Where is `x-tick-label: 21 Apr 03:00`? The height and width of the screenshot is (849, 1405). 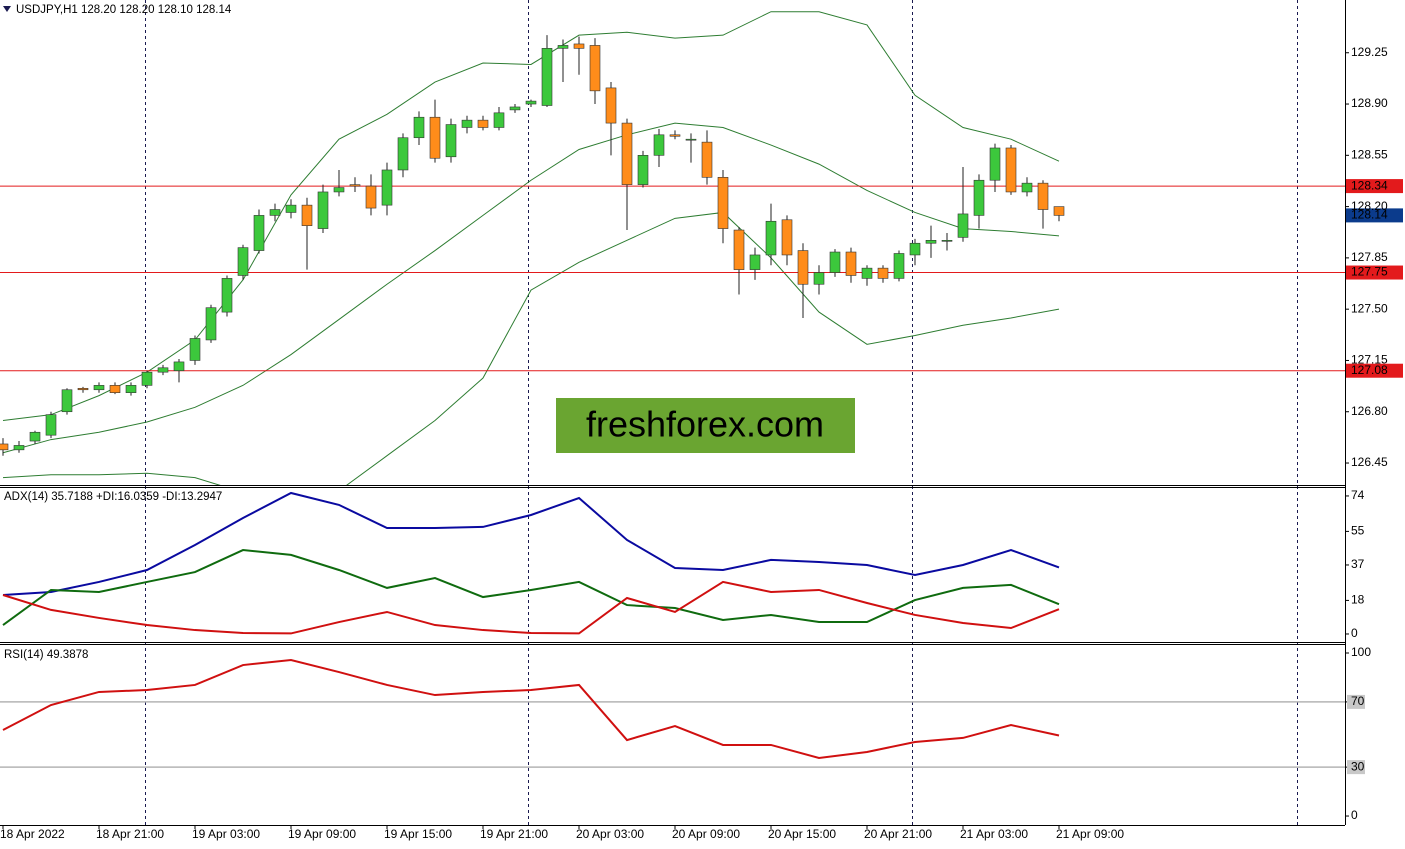
x-tick-label: 21 Apr 03:00 is located at coordinates (994, 834).